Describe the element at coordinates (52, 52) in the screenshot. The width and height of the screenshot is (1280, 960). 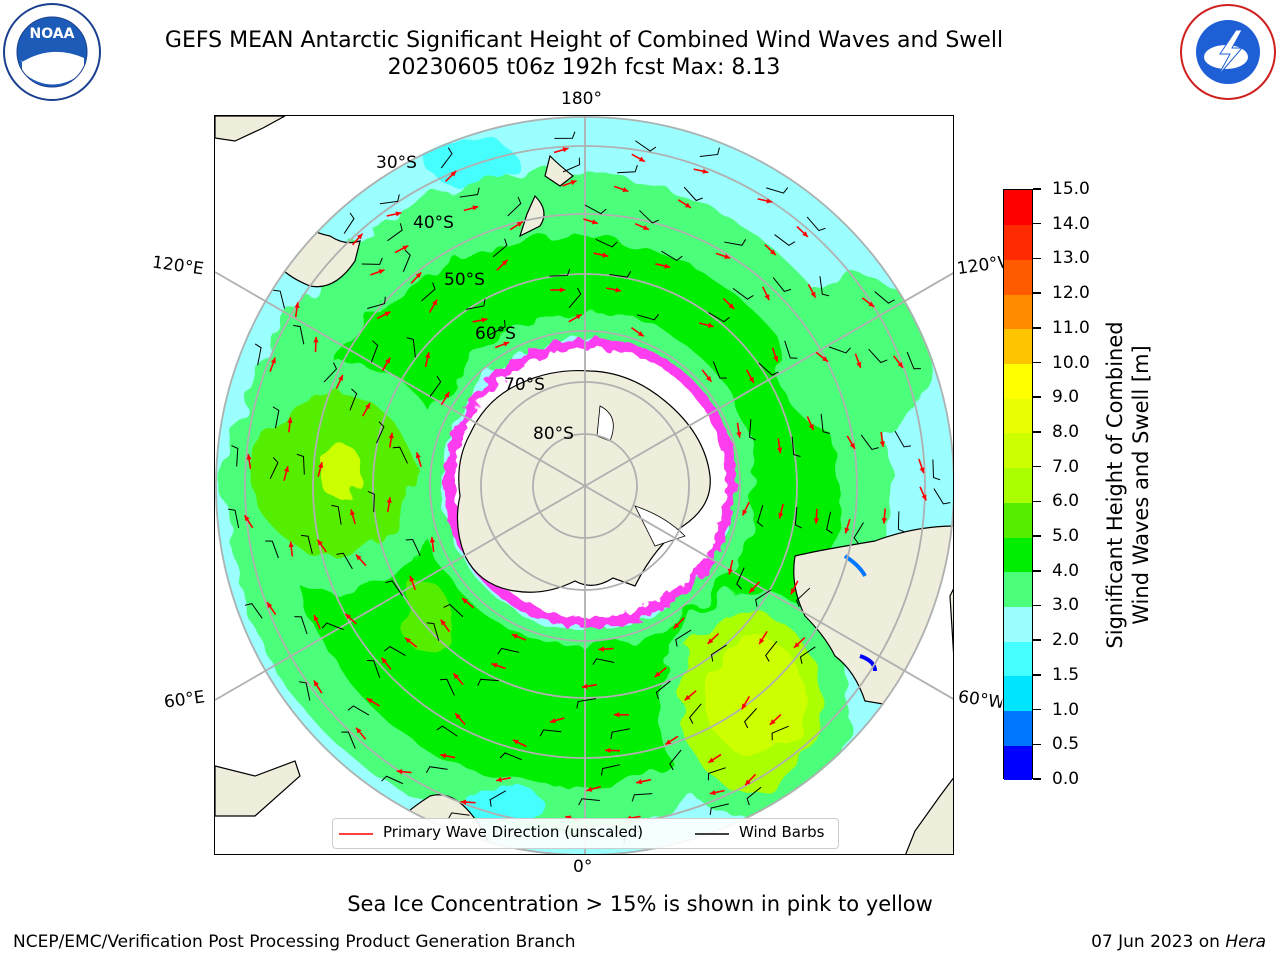
I see `noaa-logo-icon: NOAA` at that location.